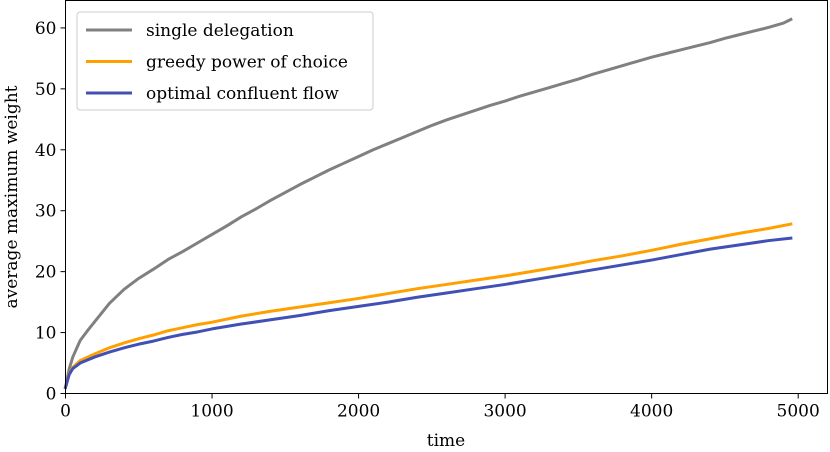  Describe the element at coordinates (46, 334) in the screenshot. I see `y-tick-label-1: 10` at that location.